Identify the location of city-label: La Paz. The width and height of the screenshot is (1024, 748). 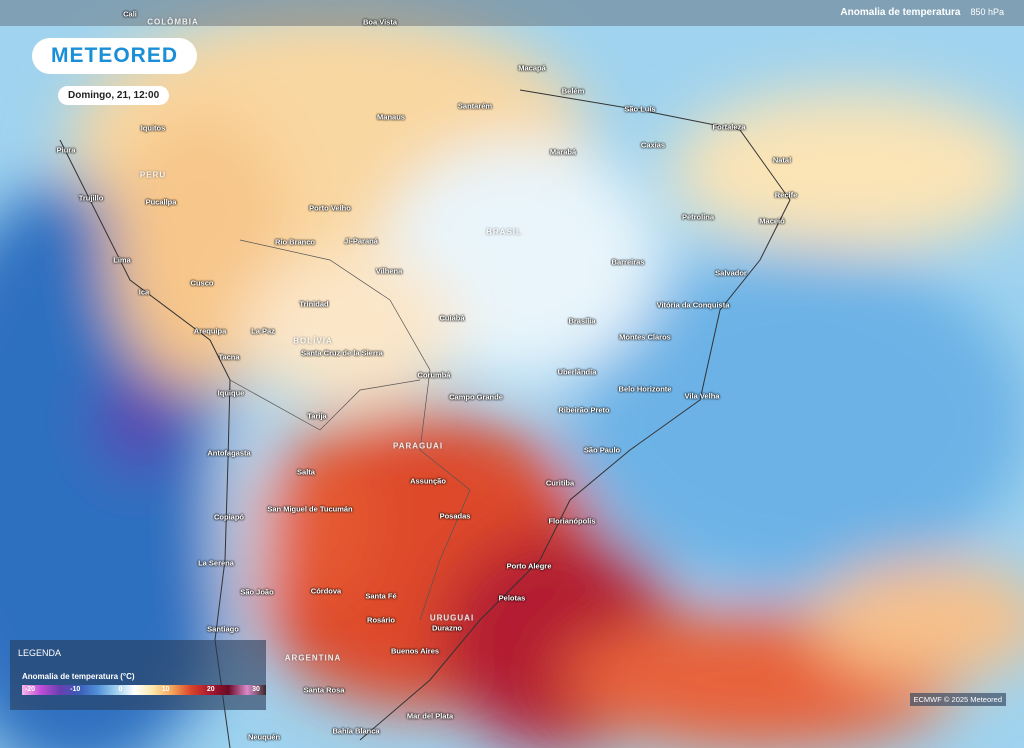
(263, 331).